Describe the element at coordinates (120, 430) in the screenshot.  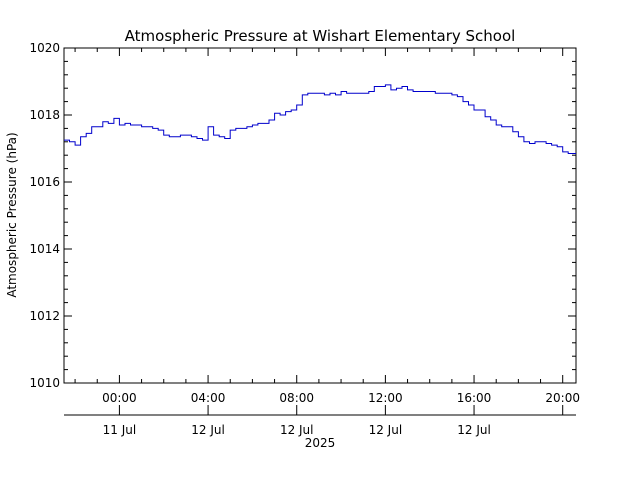
I see `x-date-tick-label: 11 Jul` at that location.